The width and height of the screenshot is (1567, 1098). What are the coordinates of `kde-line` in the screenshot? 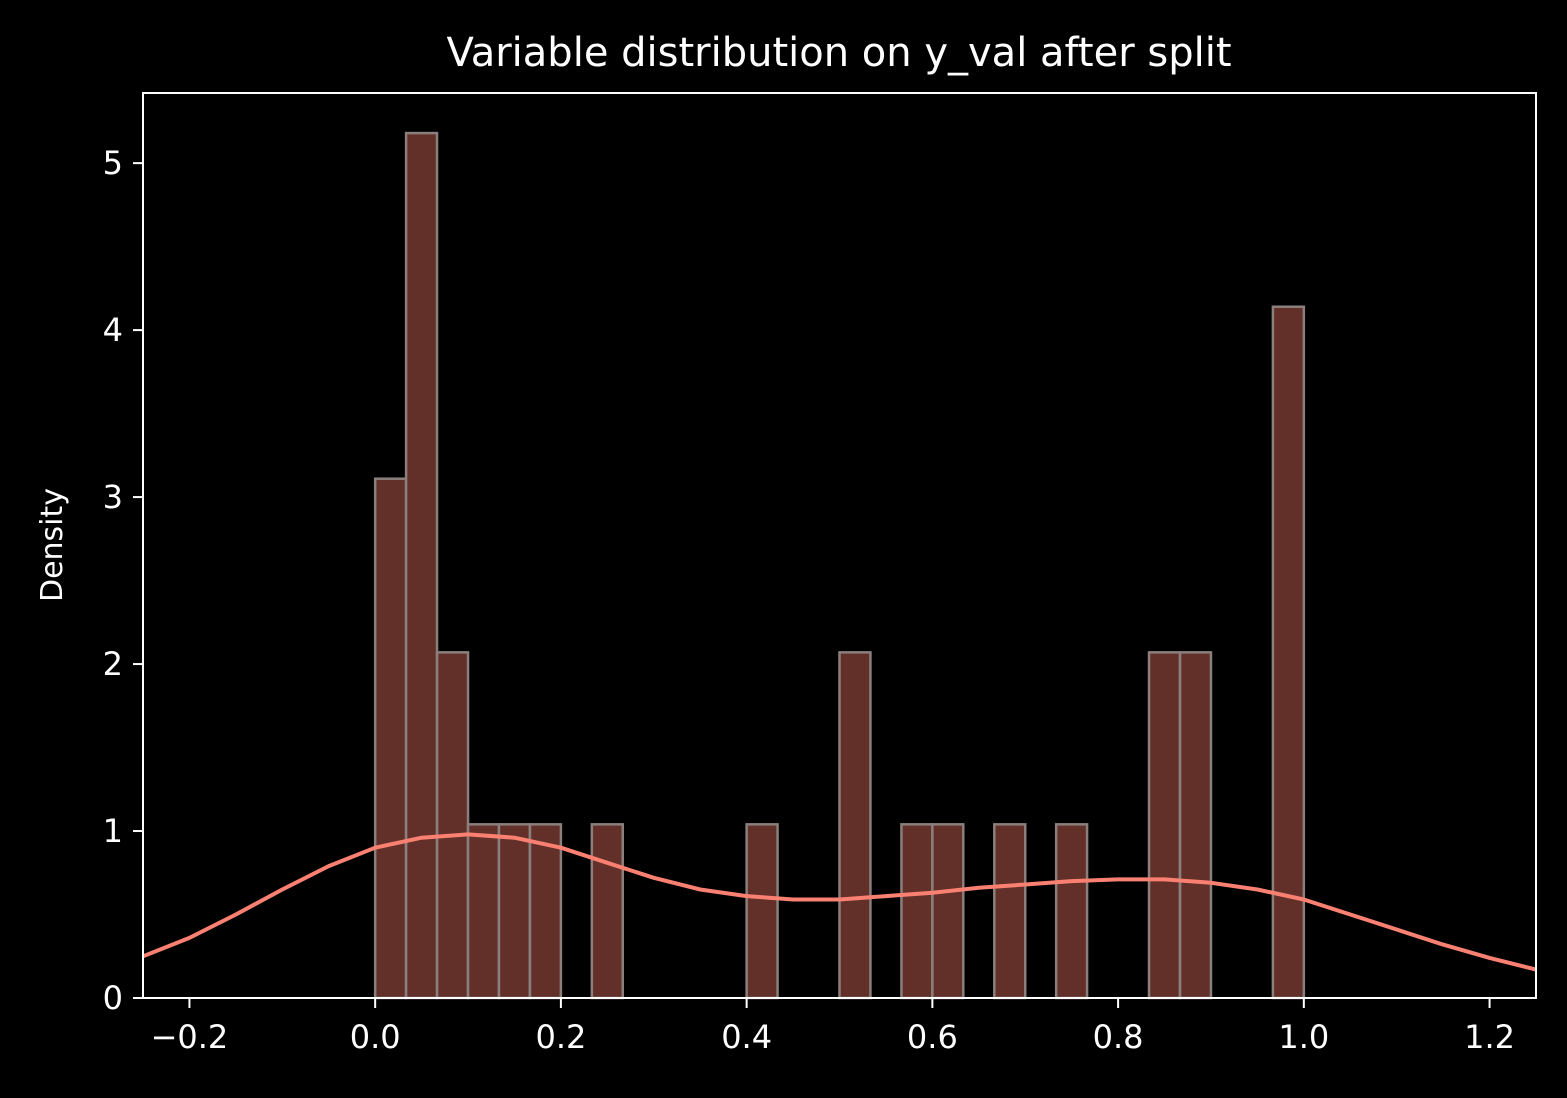 It's located at (839, 902).